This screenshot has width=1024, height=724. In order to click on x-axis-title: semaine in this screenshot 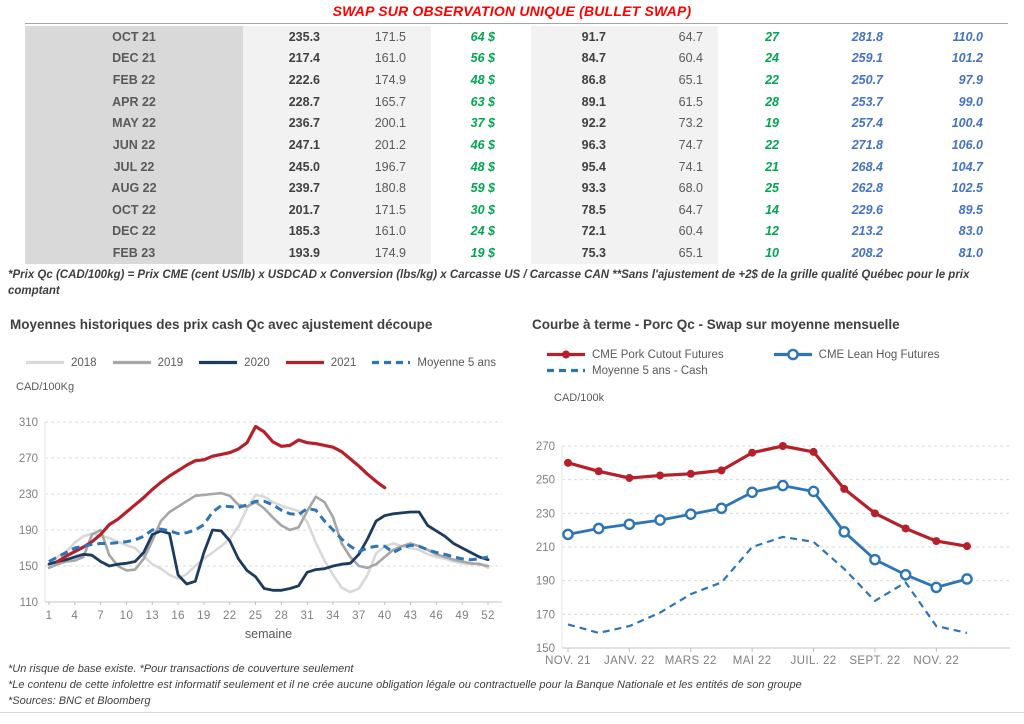, I will do `click(268, 634)`.